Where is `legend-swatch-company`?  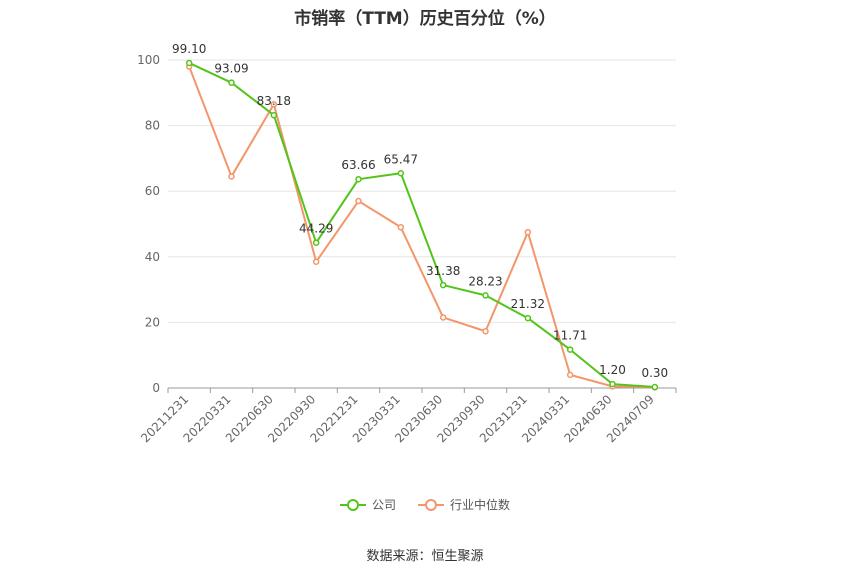
legend-swatch-company is located at coordinates (352, 505).